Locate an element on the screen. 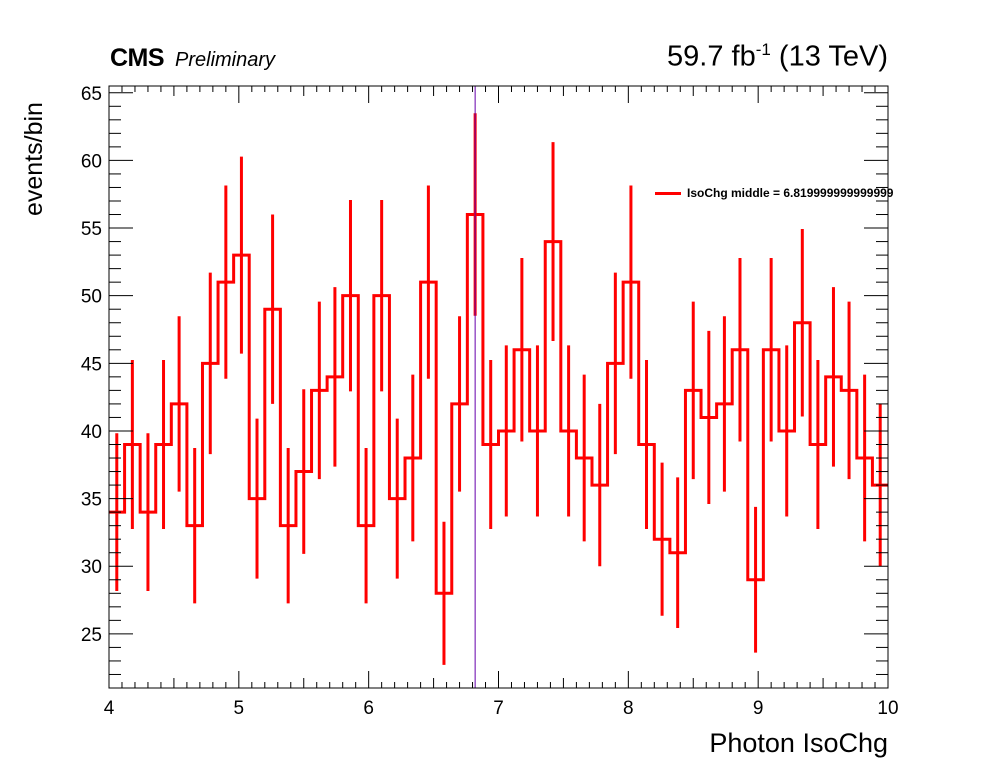  y-tick-label: 60 is located at coordinates (91, 161).